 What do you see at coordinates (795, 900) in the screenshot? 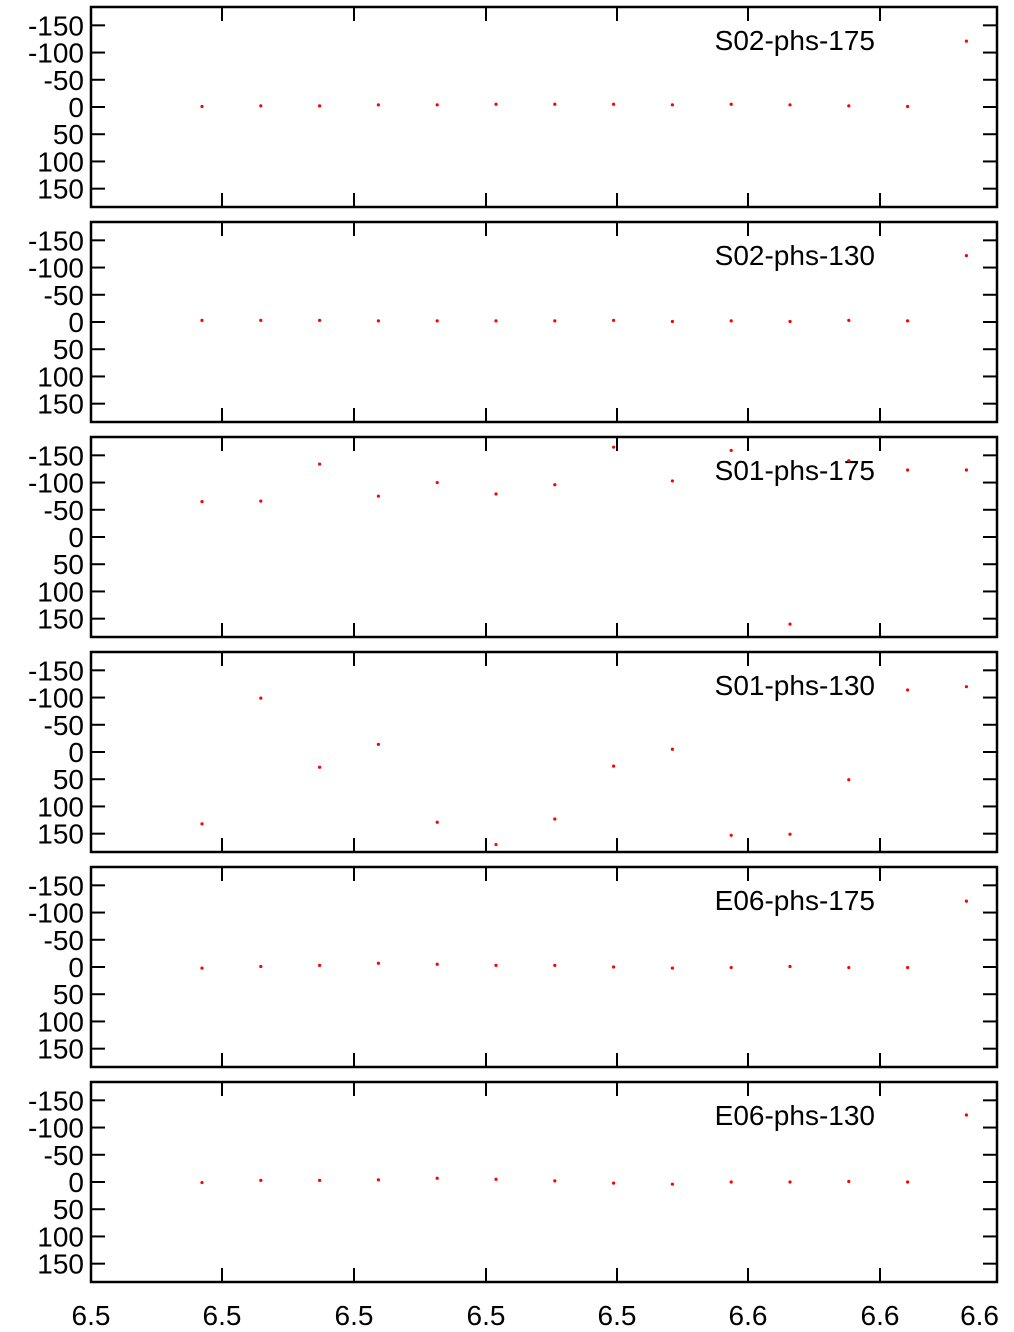
I see `legend-label: E06-phs-175` at bounding box center [795, 900].